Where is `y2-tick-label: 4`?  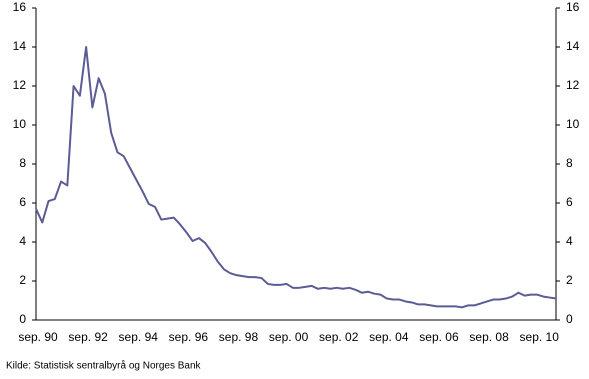 y2-tick-label: 4 is located at coordinates (569, 241).